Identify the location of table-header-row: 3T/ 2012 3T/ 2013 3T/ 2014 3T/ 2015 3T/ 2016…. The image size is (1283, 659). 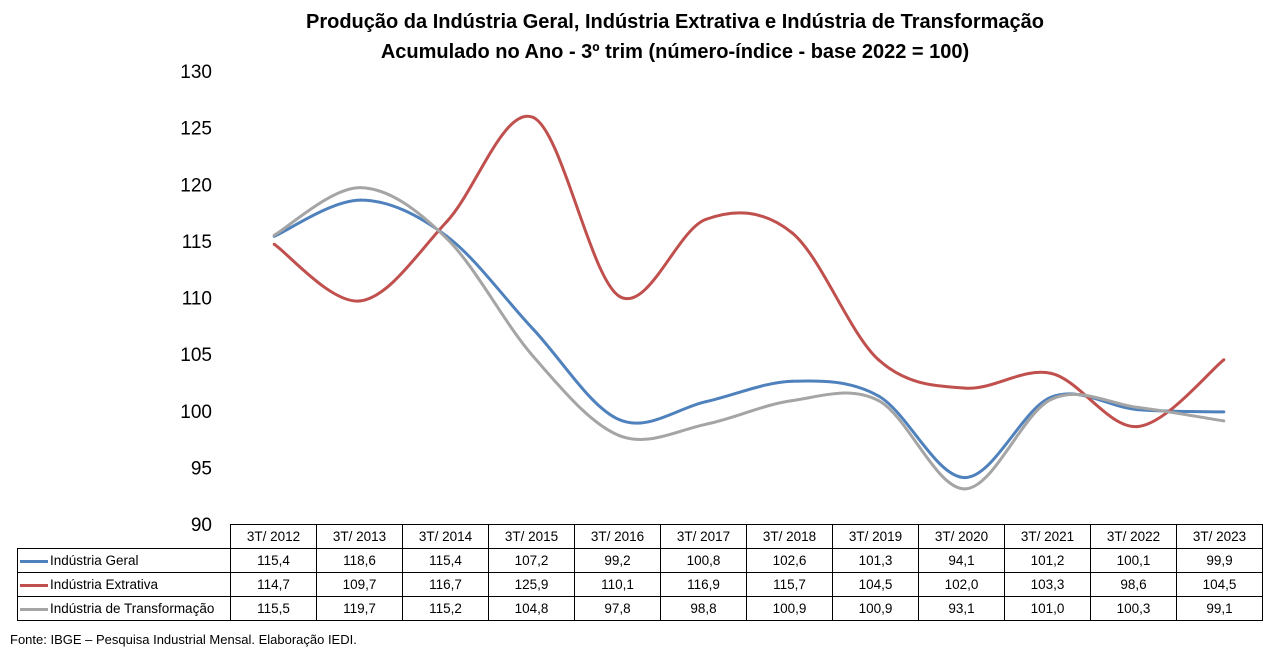
(640, 536).